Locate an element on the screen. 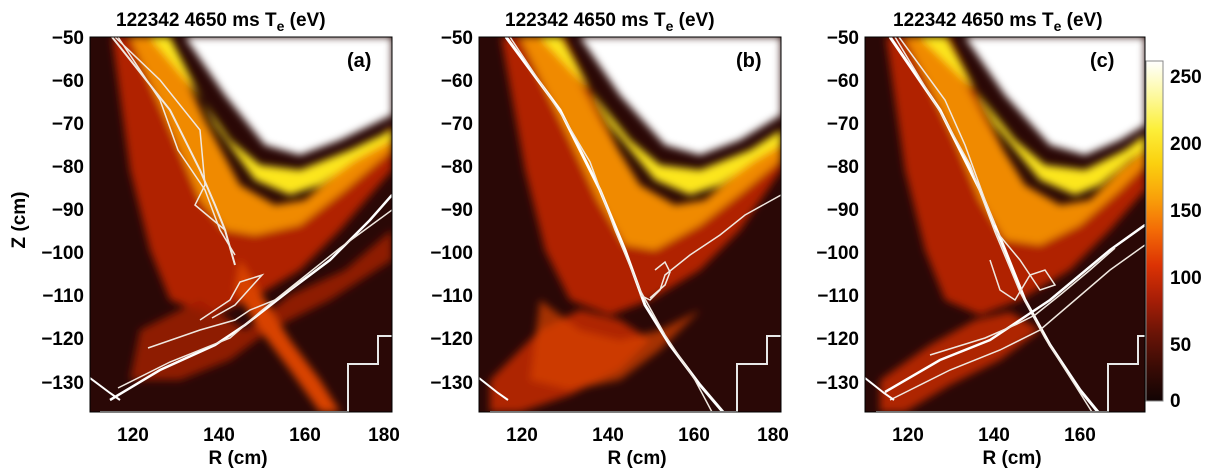  panel-b-ytick: −130 is located at coordinates (451, 383).